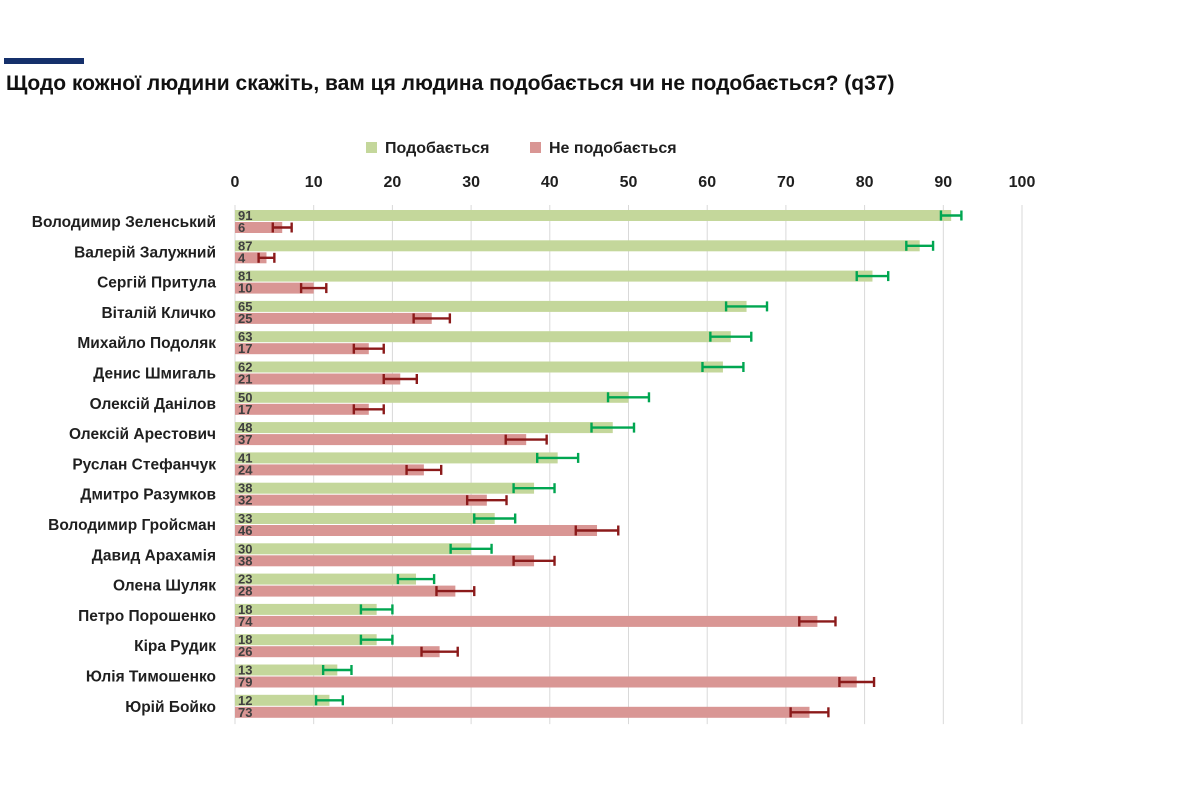 This screenshot has width=1200, height=800. I want to click on x-tick-label: 40, so click(550, 182).